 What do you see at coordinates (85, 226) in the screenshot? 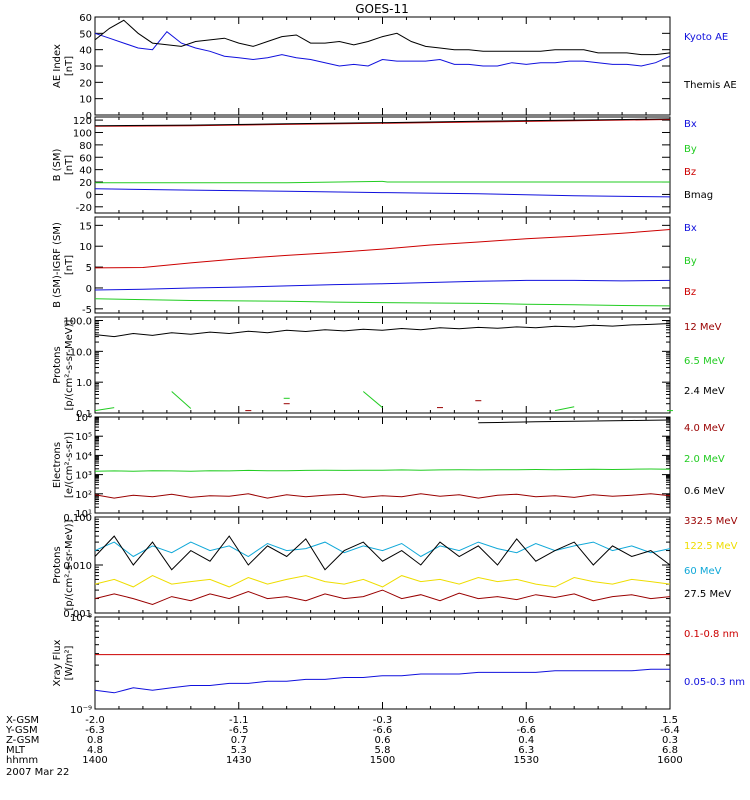
I see `y-tick-label: 15` at bounding box center [85, 226].